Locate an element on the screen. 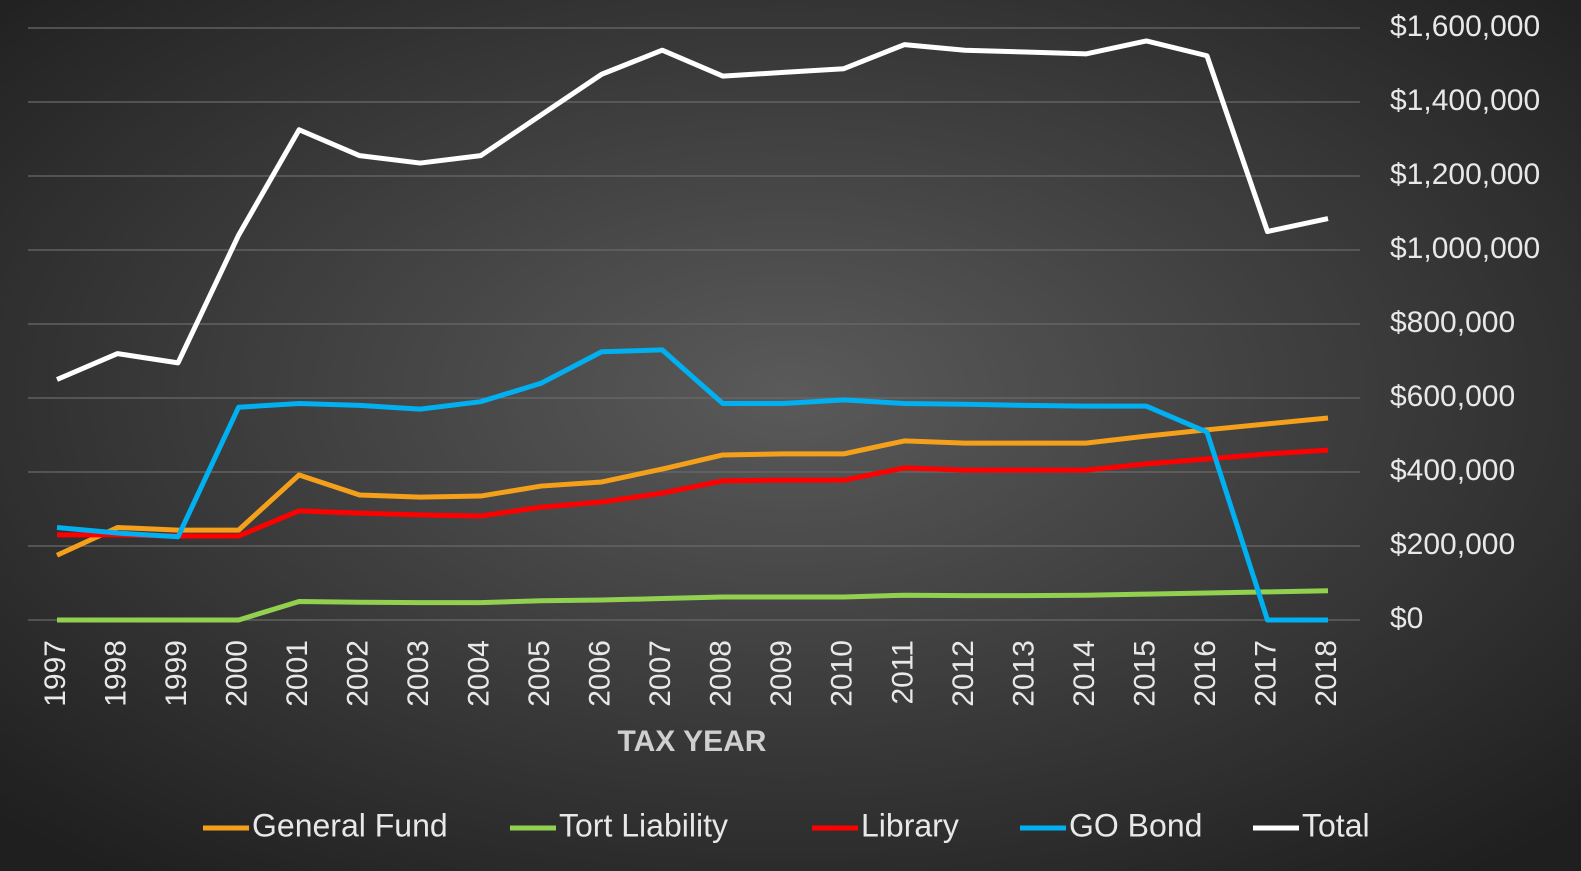  y-tick-label: $1,000,000 is located at coordinates (1465, 248).